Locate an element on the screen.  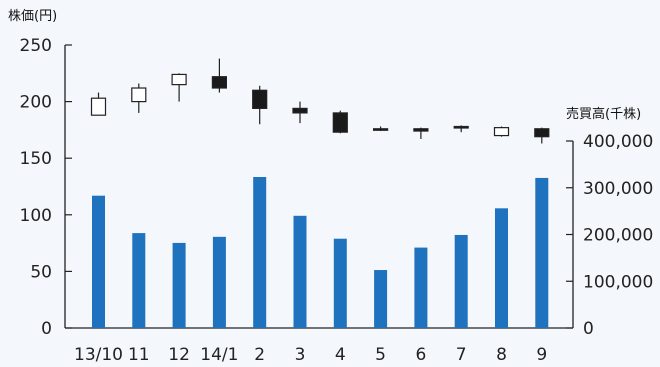
x-tick-label: 9 is located at coordinates (541, 355).